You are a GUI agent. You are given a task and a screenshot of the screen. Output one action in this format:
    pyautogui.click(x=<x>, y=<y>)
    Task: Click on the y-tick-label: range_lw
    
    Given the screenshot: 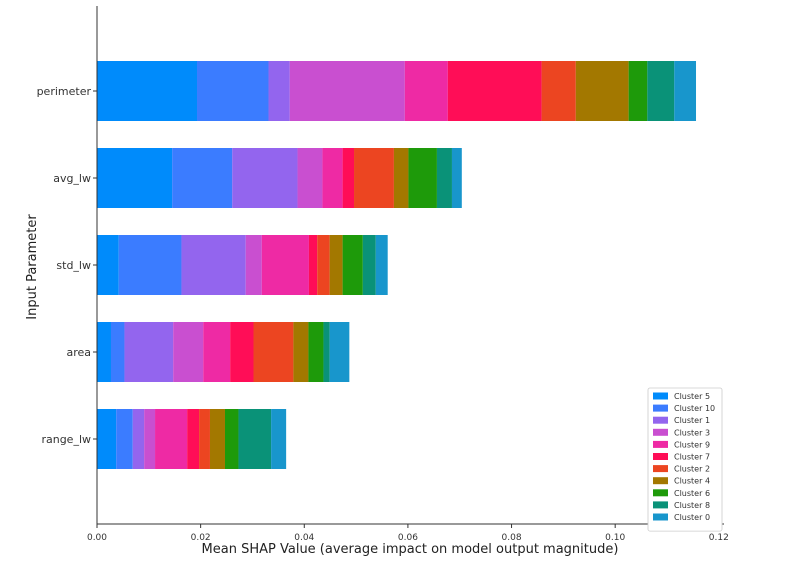 What is the action you would take?
    pyautogui.click(x=66, y=439)
    